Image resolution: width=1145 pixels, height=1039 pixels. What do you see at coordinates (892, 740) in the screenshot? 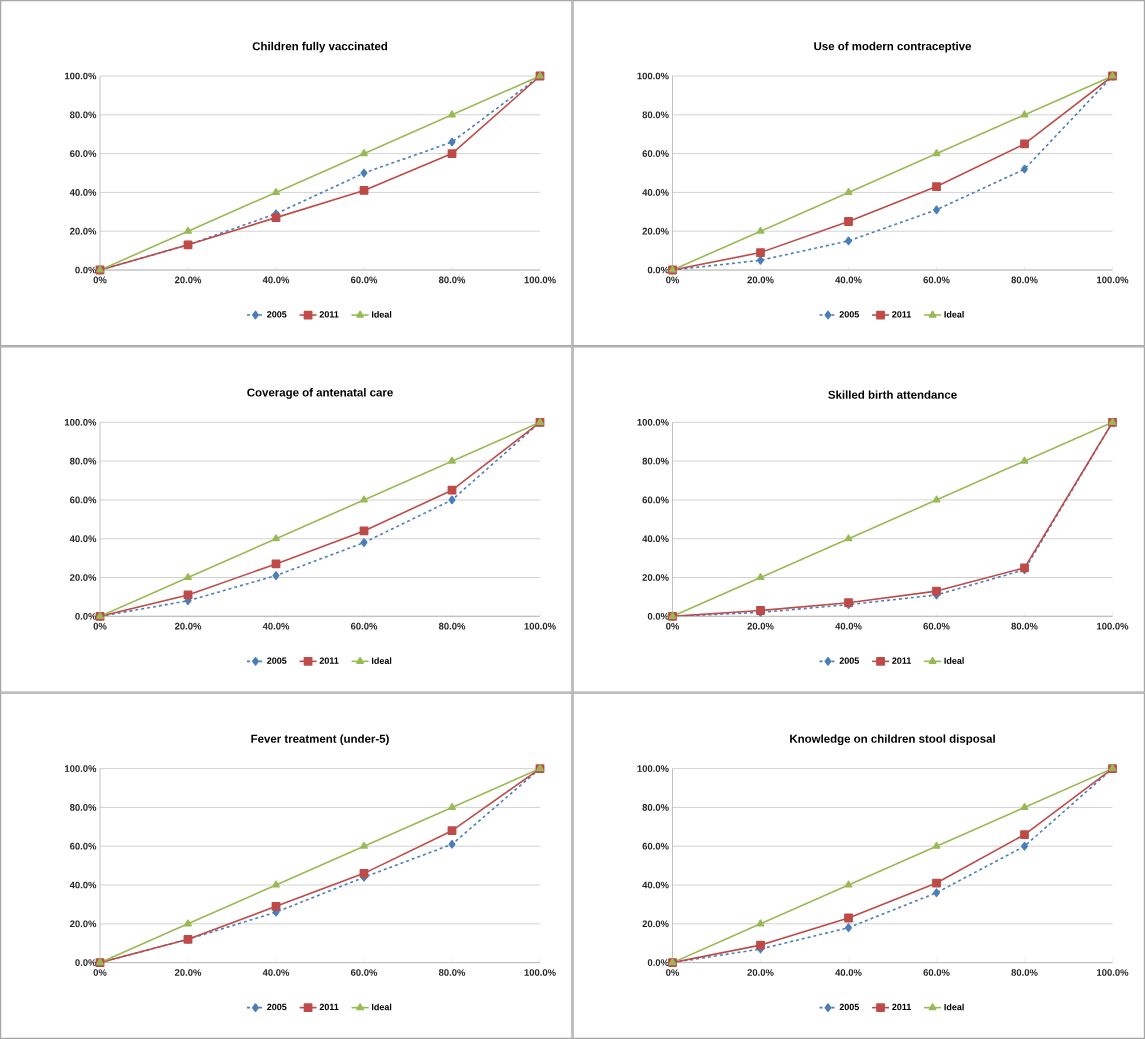
I see `chart-title: Knowledge on children stool disposal` at bounding box center [892, 740].